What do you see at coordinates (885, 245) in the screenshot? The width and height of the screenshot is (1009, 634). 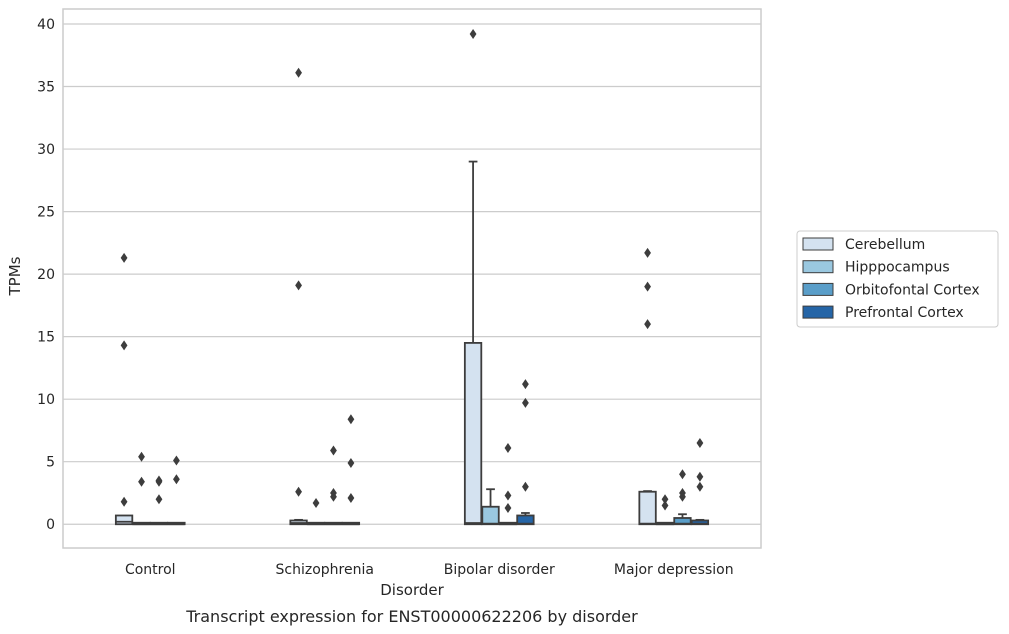 I see `legend-label-0: Cerebellum` at bounding box center [885, 245].